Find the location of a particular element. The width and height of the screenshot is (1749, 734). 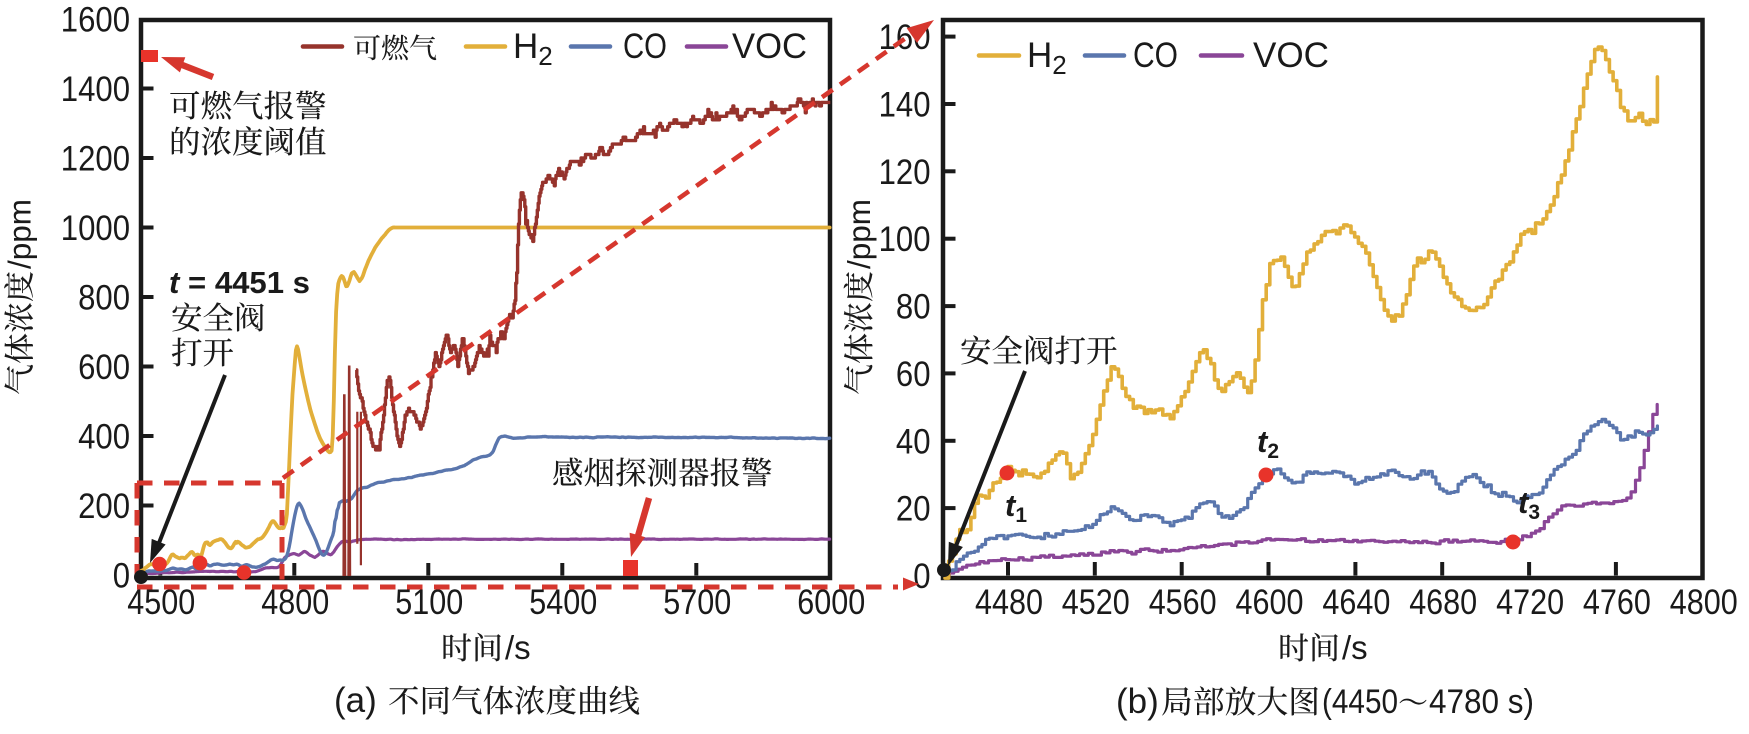

svg-text: 1600 is located at coordinates (95, 20).